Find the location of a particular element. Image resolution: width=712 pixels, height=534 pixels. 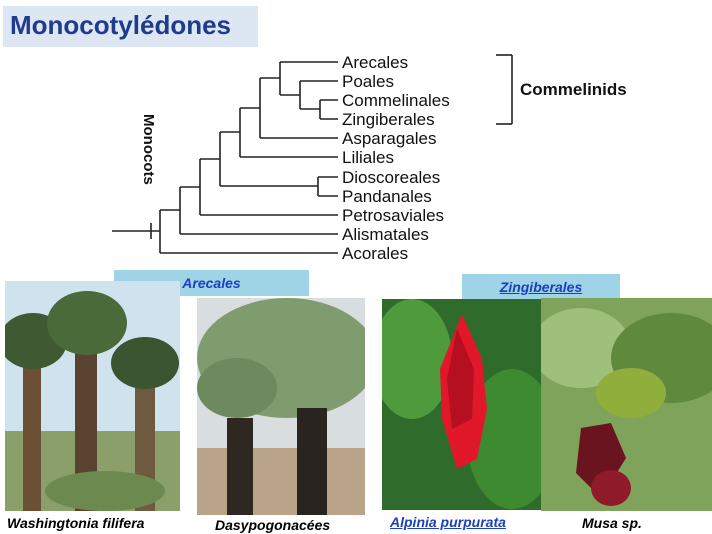

taxon-label: Pandanales is located at coordinates (387, 196).